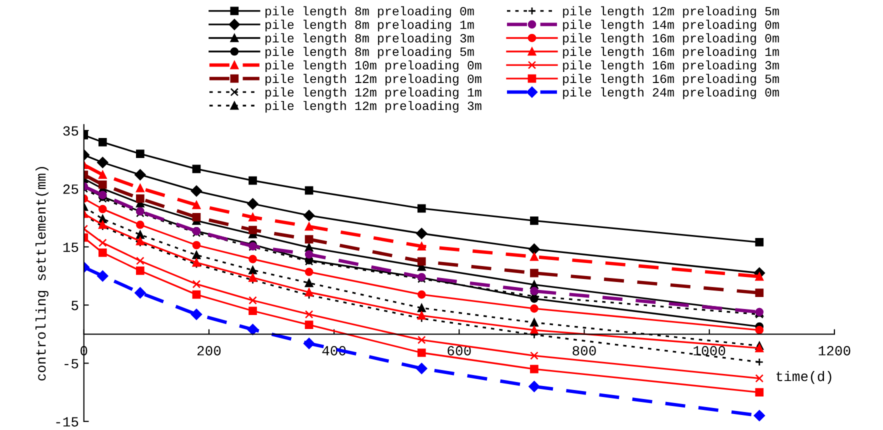 The height and width of the screenshot is (430, 883). Describe the element at coordinates (374, 66) in the screenshot. I see `legend-label: pile length 10m preloading 0m` at that location.